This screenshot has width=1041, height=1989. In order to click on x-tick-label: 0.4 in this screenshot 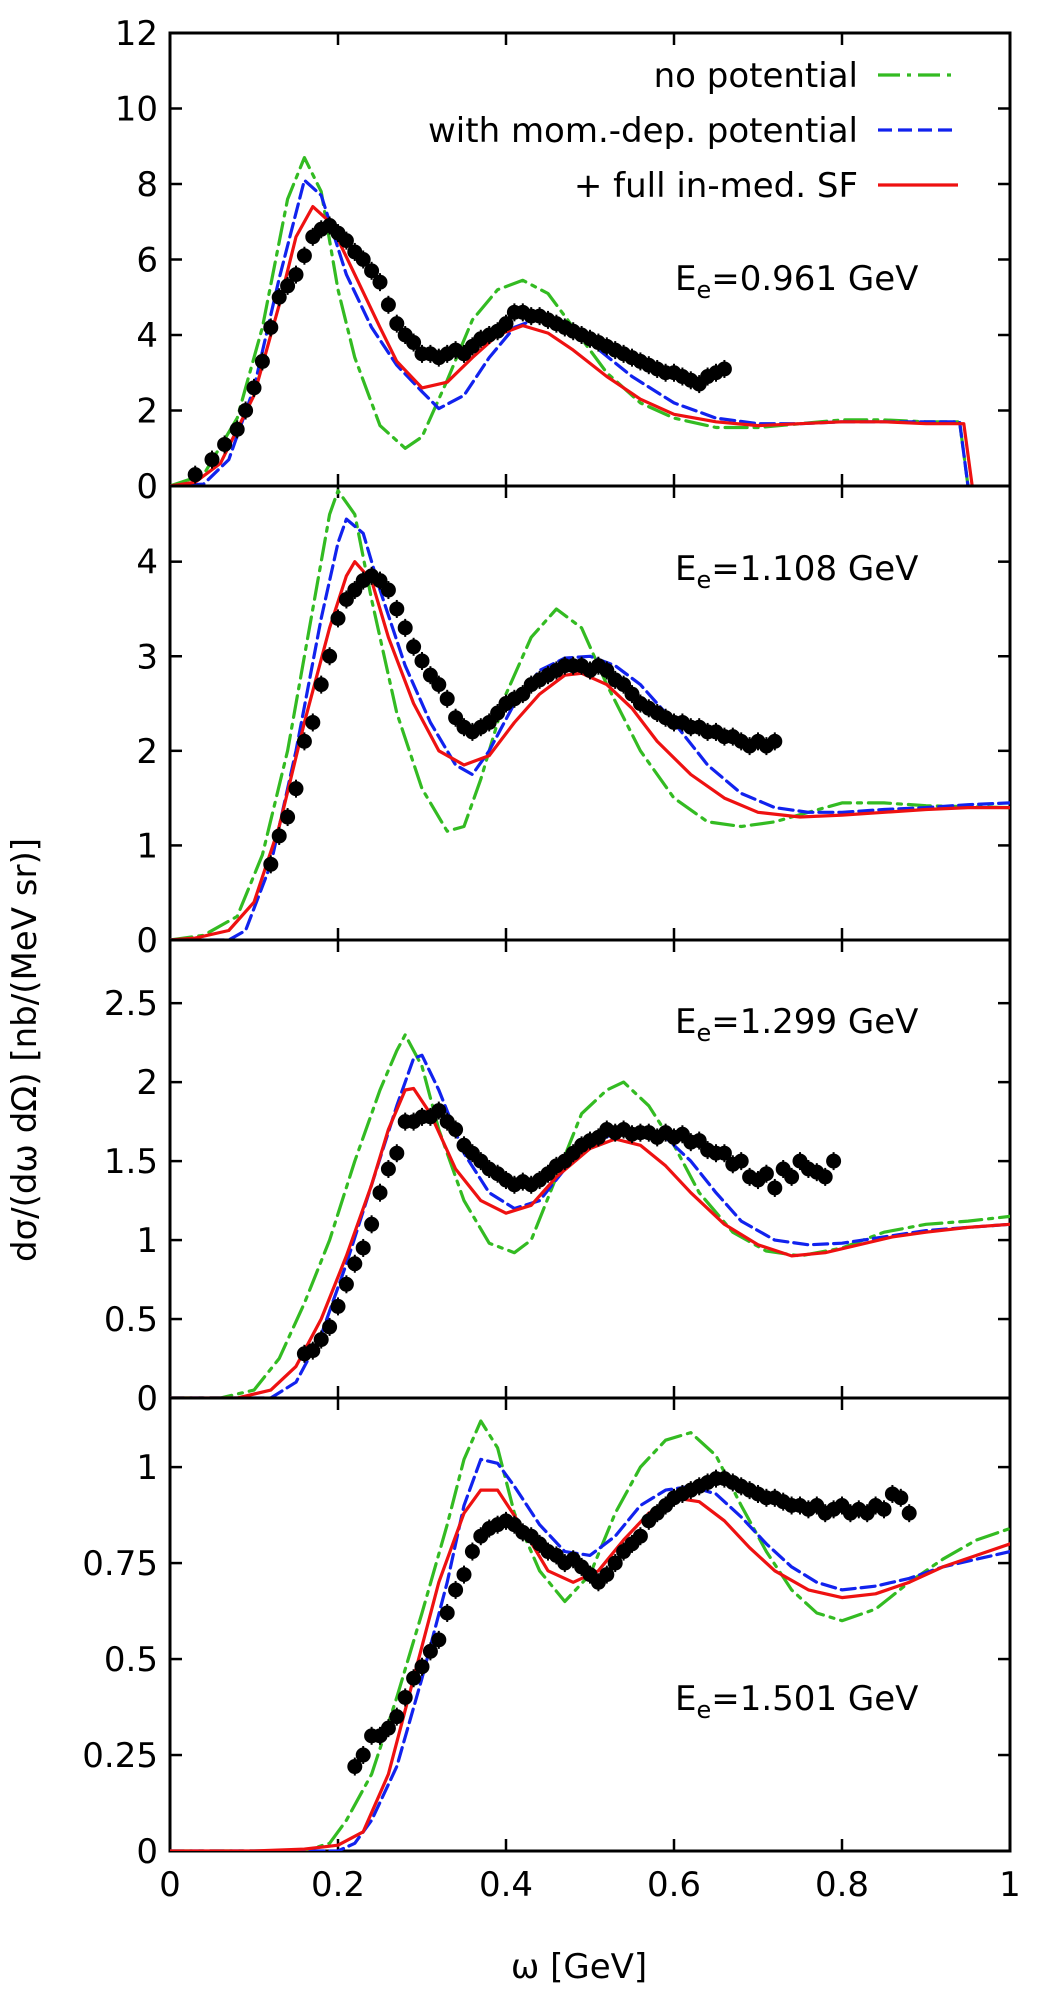, I will do `click(506, 1885)`.